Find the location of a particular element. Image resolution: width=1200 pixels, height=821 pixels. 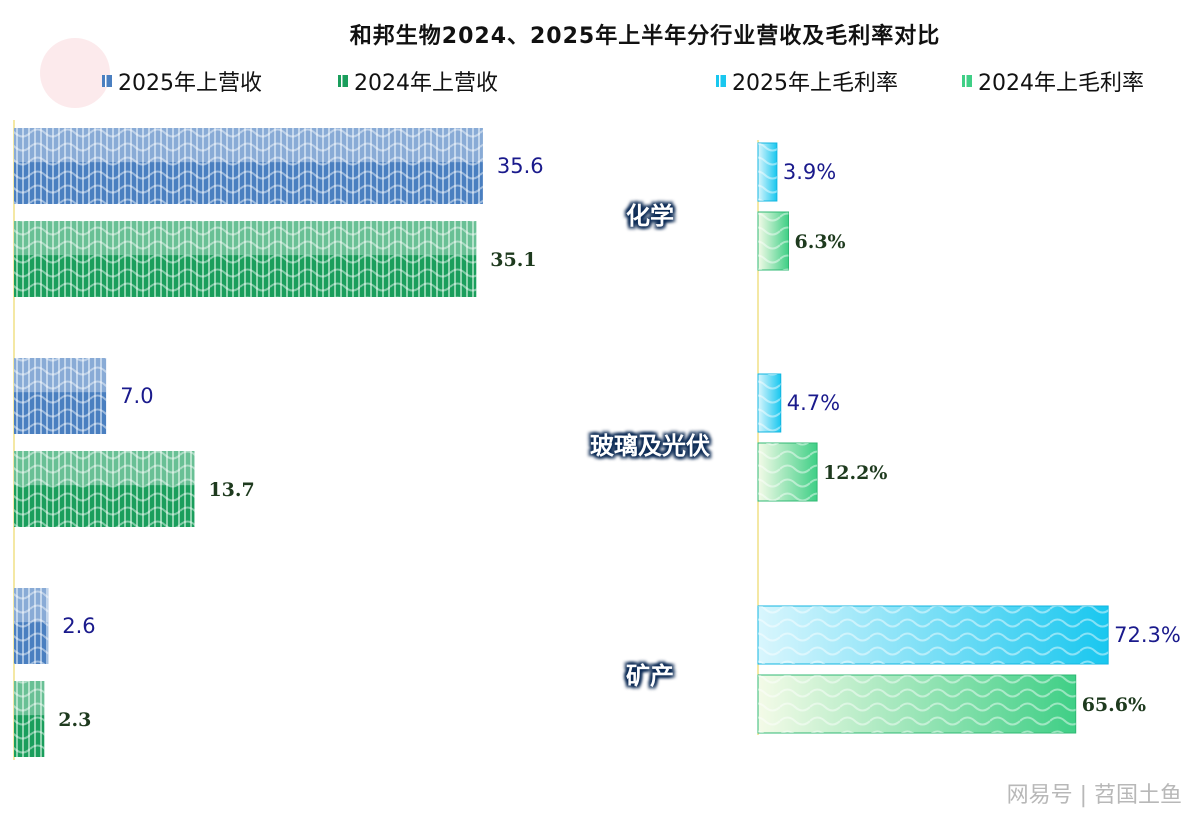

margin-data-label: 4.7% is located at coordinates (813, 403).